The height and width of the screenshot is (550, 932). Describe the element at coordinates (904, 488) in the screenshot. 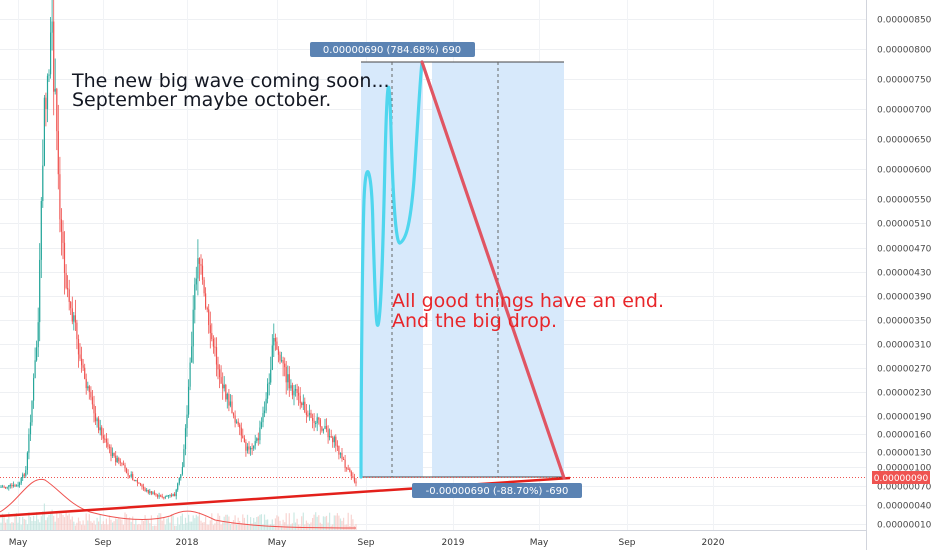

I see `y-tick-label: 0.00000070` at that location.